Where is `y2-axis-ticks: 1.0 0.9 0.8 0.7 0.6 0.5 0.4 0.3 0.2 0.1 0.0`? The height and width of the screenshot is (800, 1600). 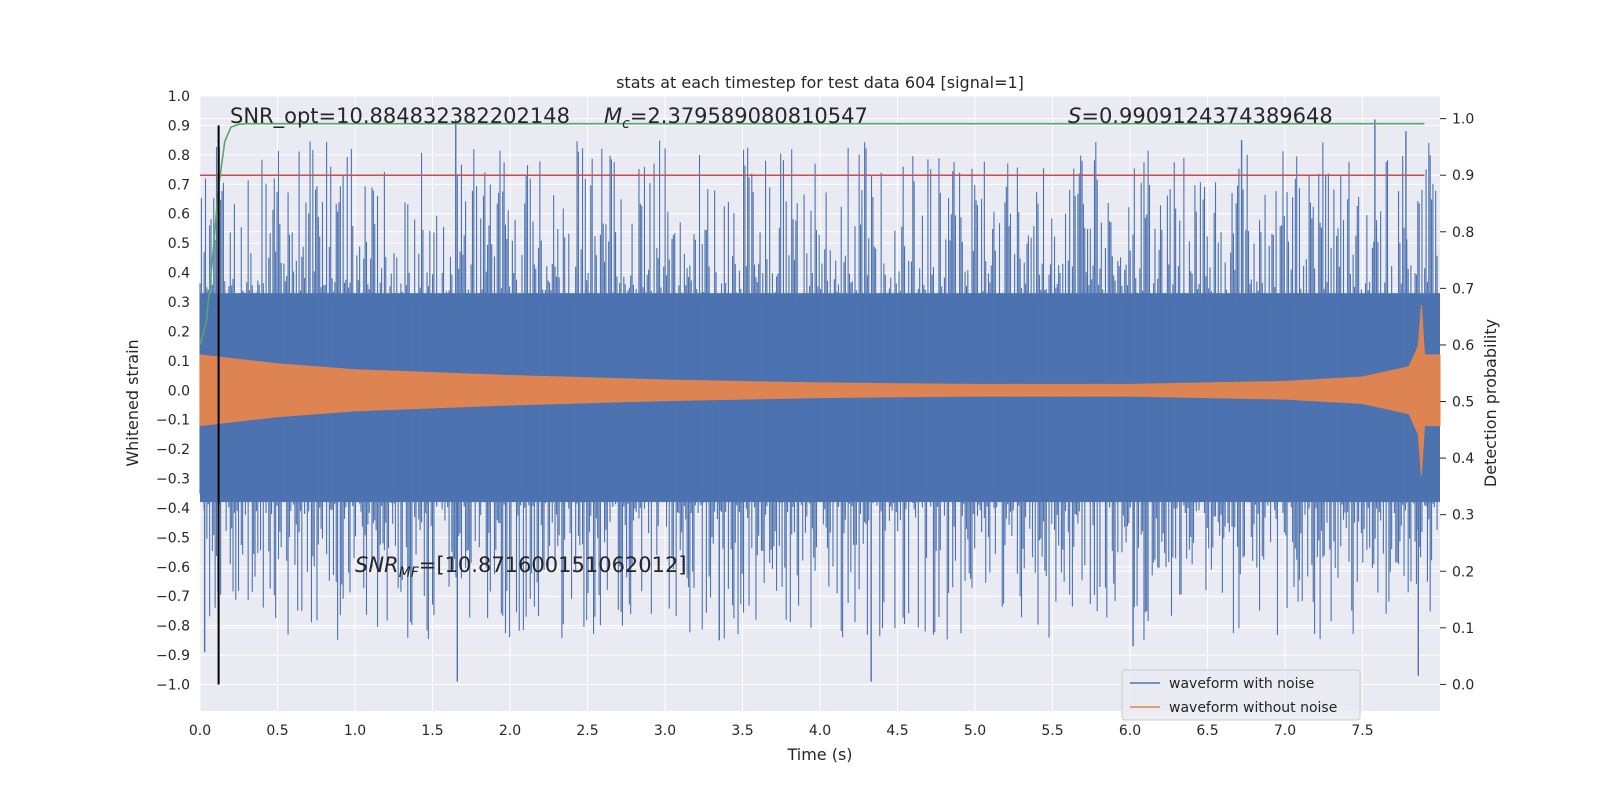 y2-axis-ticks: 1.0 0.9 0.8 0.7 0.6 0.5 0.4 0.3 0.2 0.1 0.0 is located at coordinates (1457, 402).